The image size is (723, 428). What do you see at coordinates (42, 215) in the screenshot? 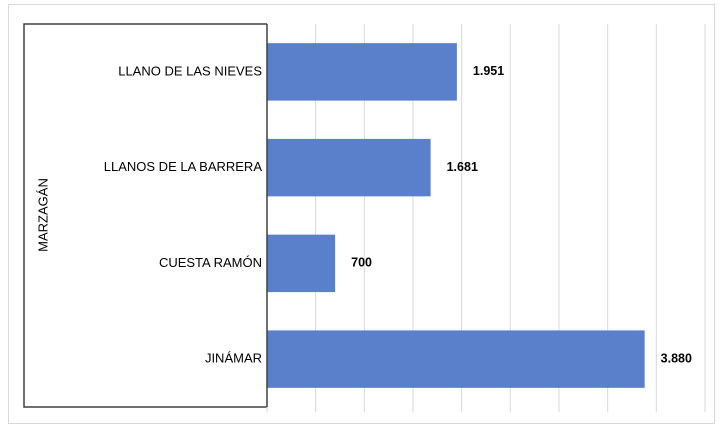
I see `group-label: MARZAGÁN` at bounding box center [42, 215].